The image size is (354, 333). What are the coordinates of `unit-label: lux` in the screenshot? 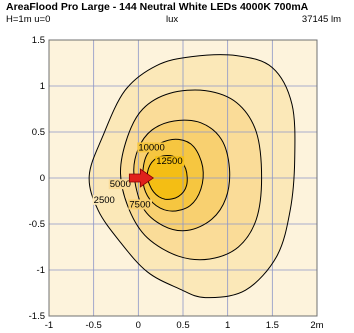 It's located at (172, 19).